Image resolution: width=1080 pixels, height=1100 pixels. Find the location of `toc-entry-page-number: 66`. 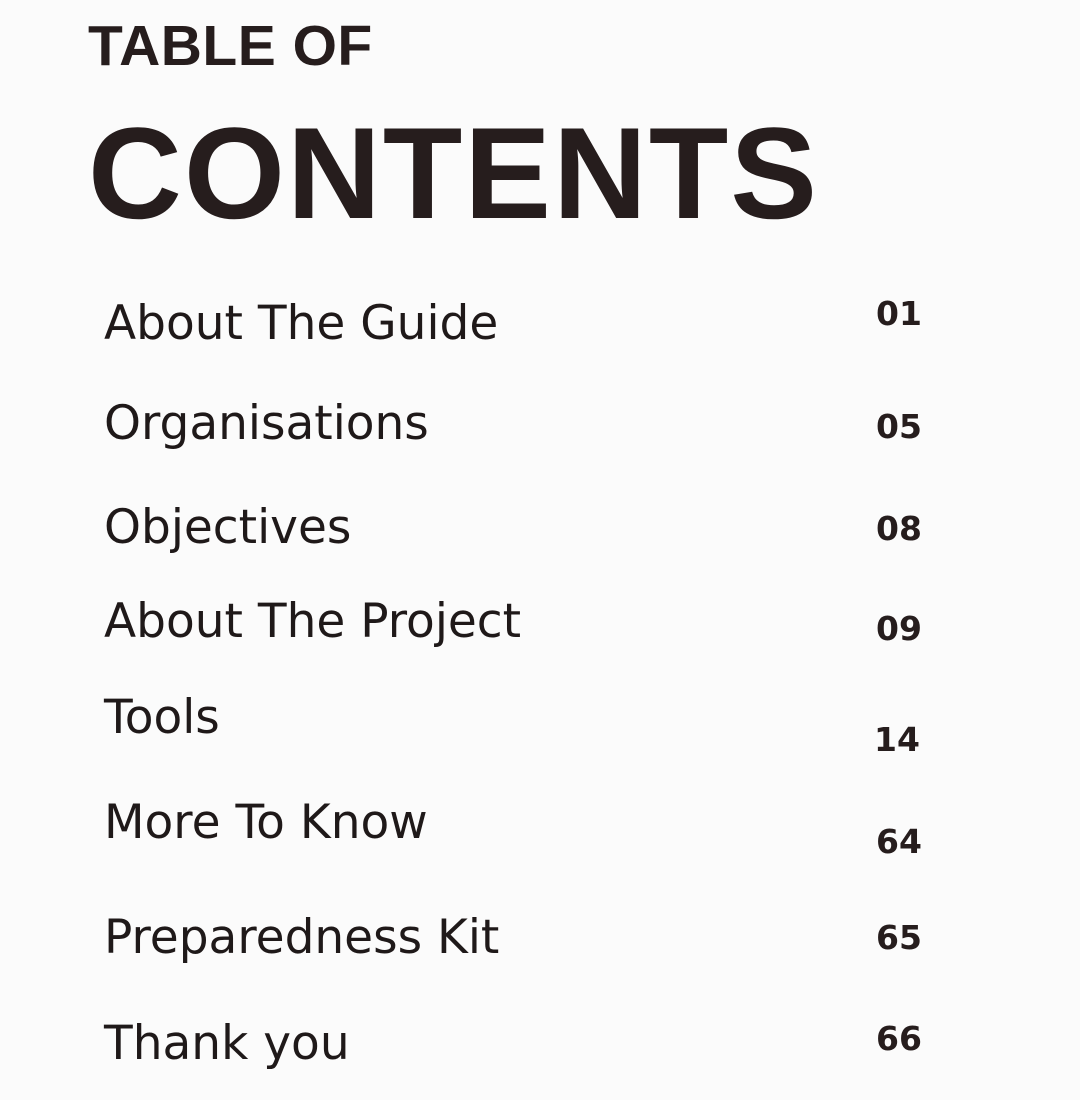

toc-entry-page-number: 66 is located at coordinates (899, 1038).